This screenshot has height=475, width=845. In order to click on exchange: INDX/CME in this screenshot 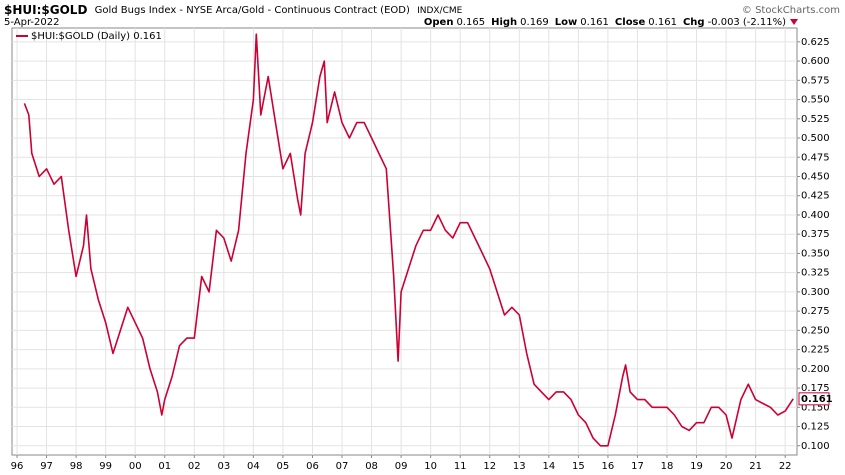, I will do `click(440, 11)`.